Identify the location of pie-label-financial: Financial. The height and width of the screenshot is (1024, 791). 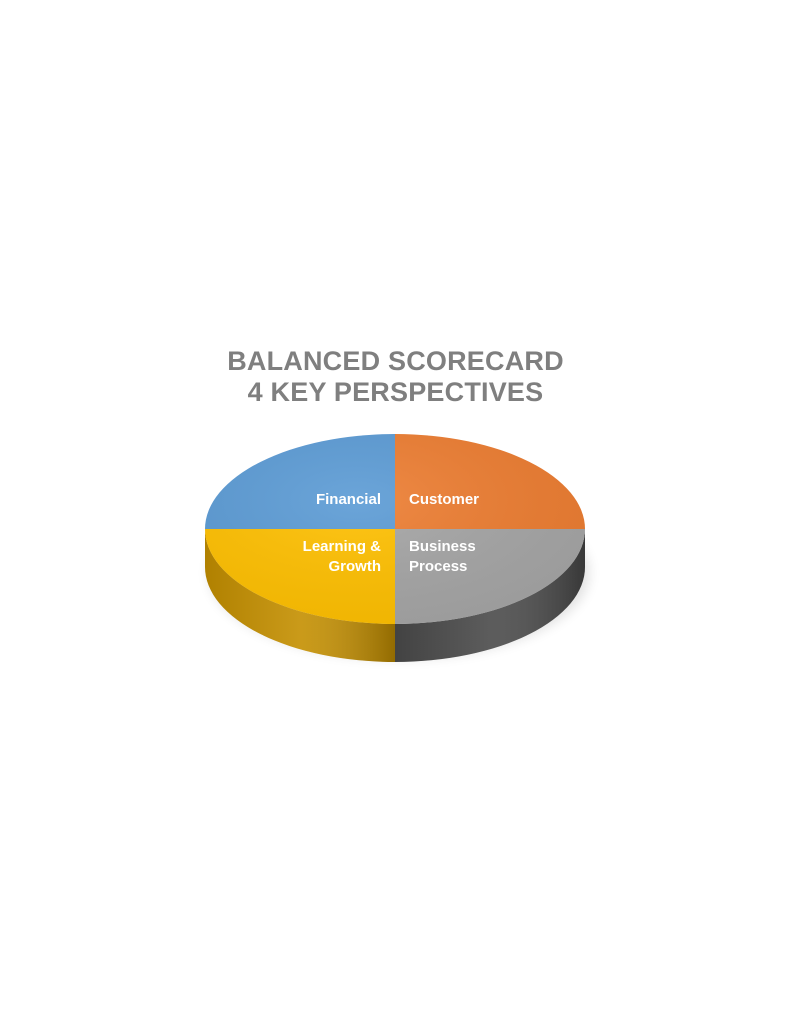
(348, 499).